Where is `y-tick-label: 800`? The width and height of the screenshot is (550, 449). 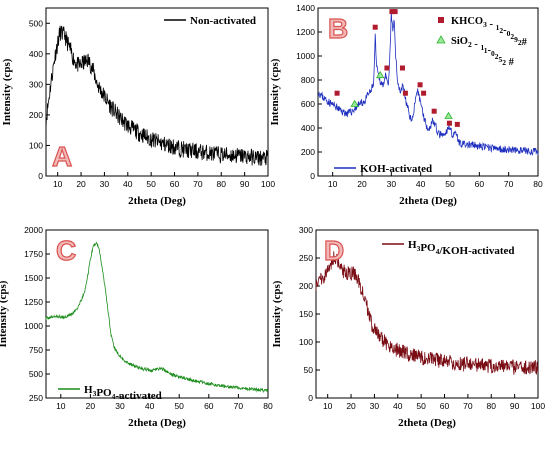
y-tick-label: 800 is located at coordinates (308, 80).